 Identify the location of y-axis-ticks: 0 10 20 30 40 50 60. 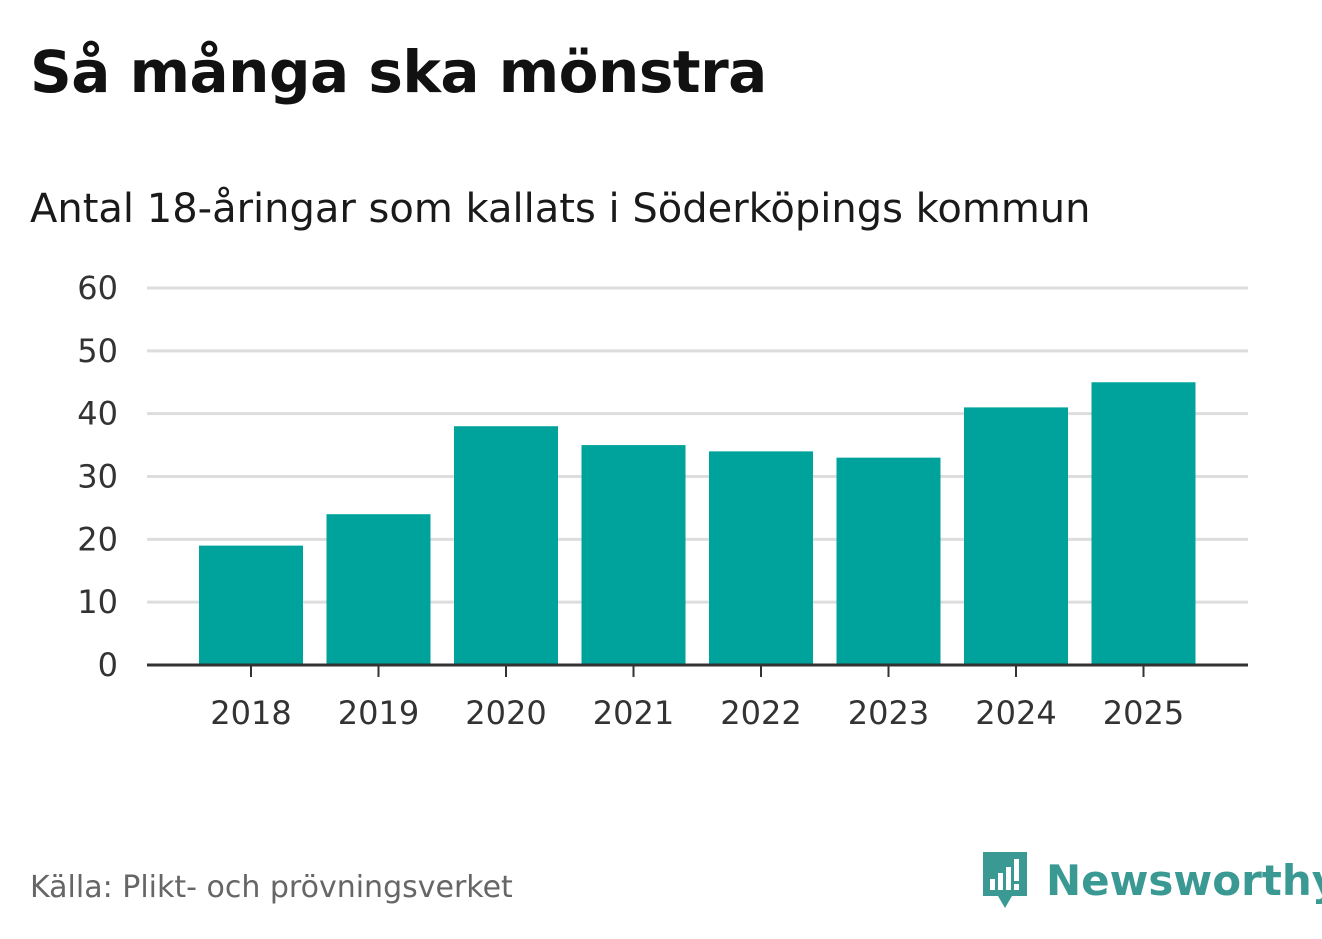
(97, 476).